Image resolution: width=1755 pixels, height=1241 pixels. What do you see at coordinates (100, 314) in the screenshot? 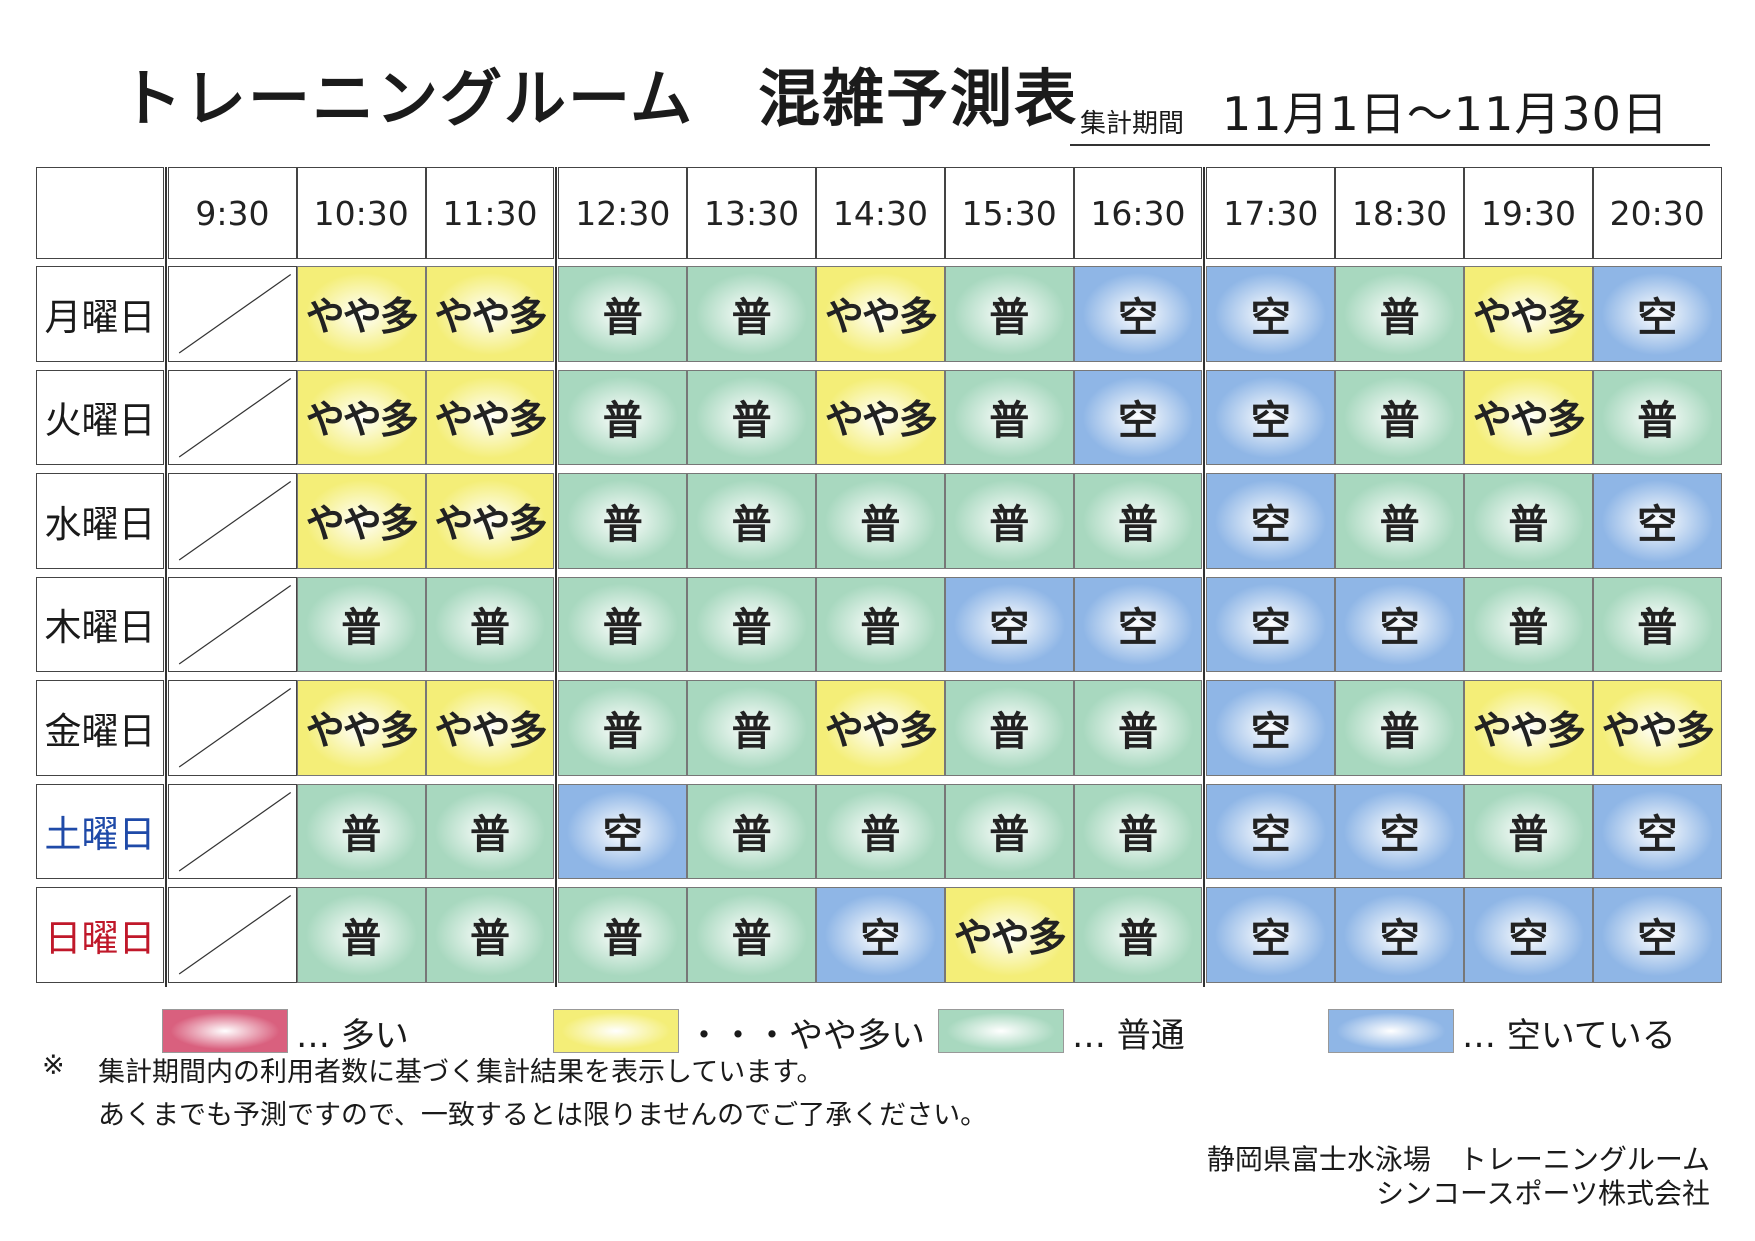
I see `day-label: 月曜日` at bounding box center [100, 314].